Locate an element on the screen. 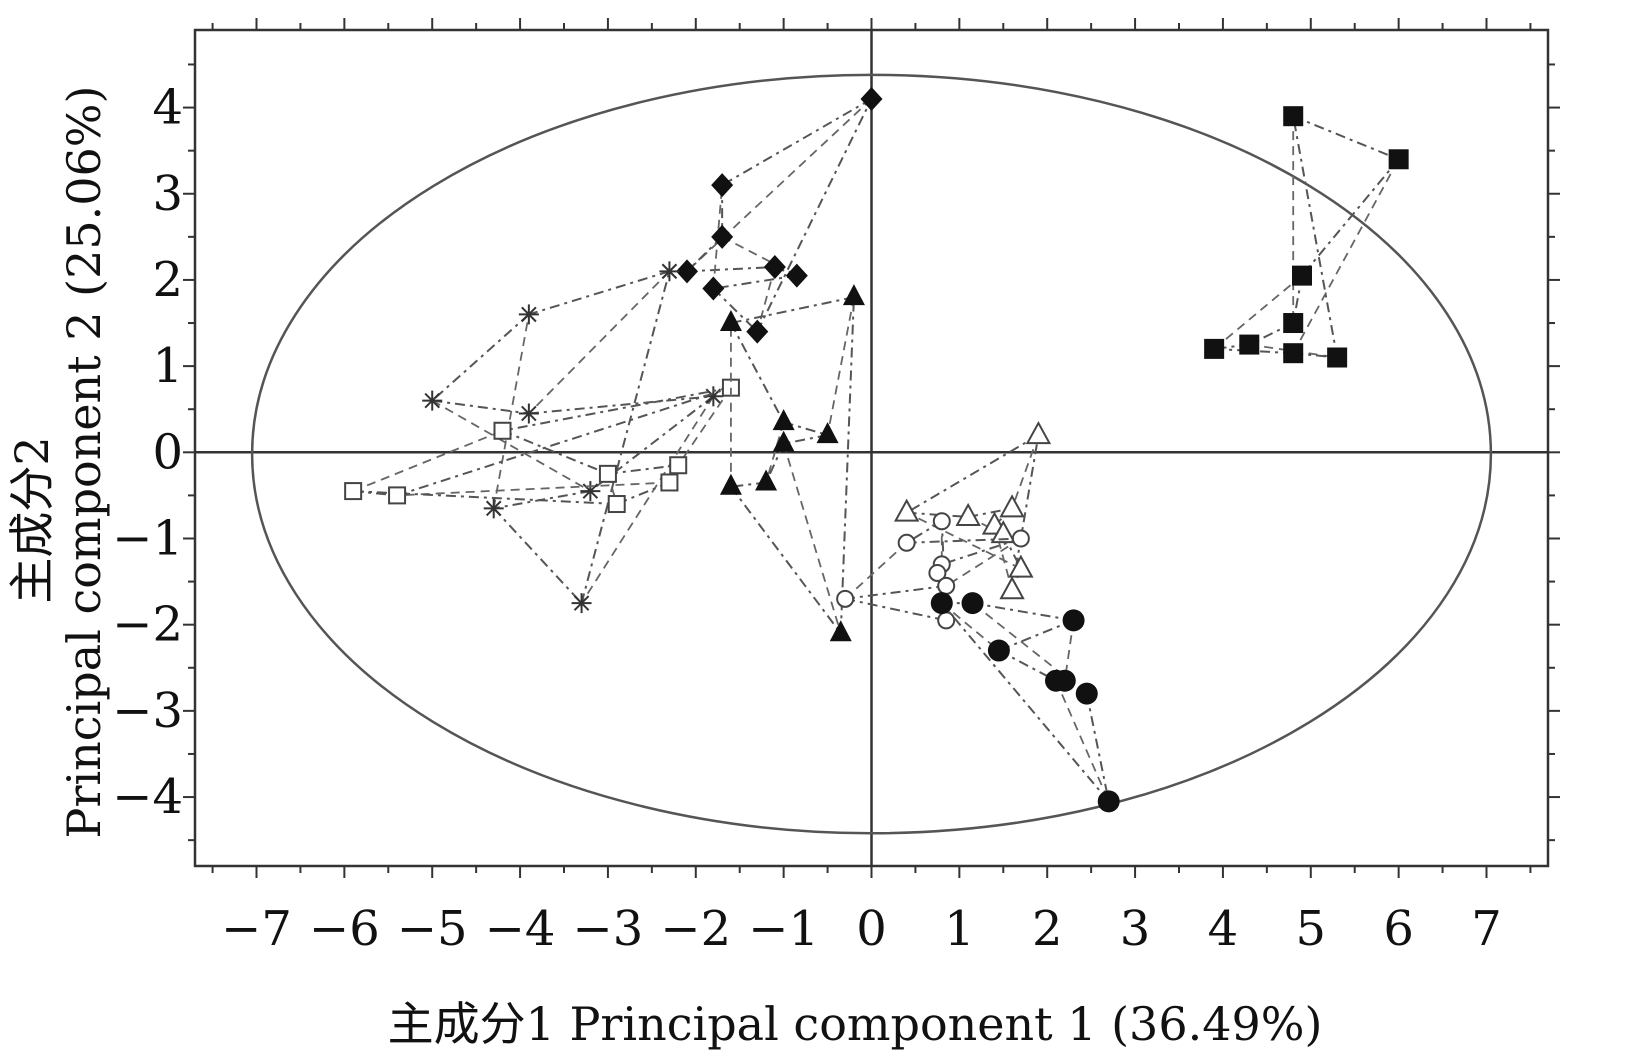 The width and height of the screenshot is (1634, 1062). x-axis-title: 主成分1 Principal component 1 (36.49%) is located at coordinates (855, 1024).